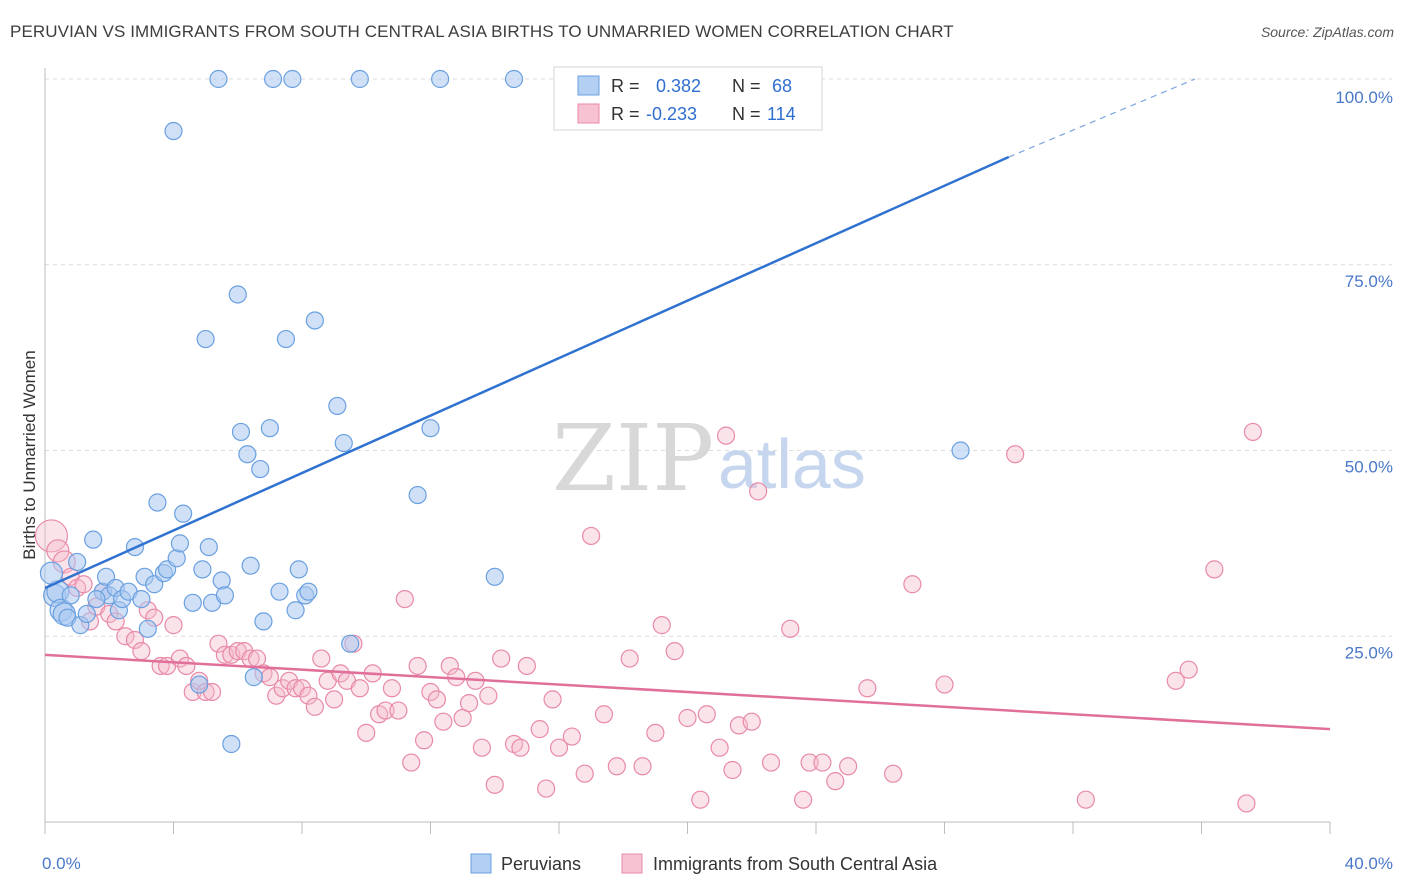  I want to click on legend-swatch-immigrants, so click(588, 113).